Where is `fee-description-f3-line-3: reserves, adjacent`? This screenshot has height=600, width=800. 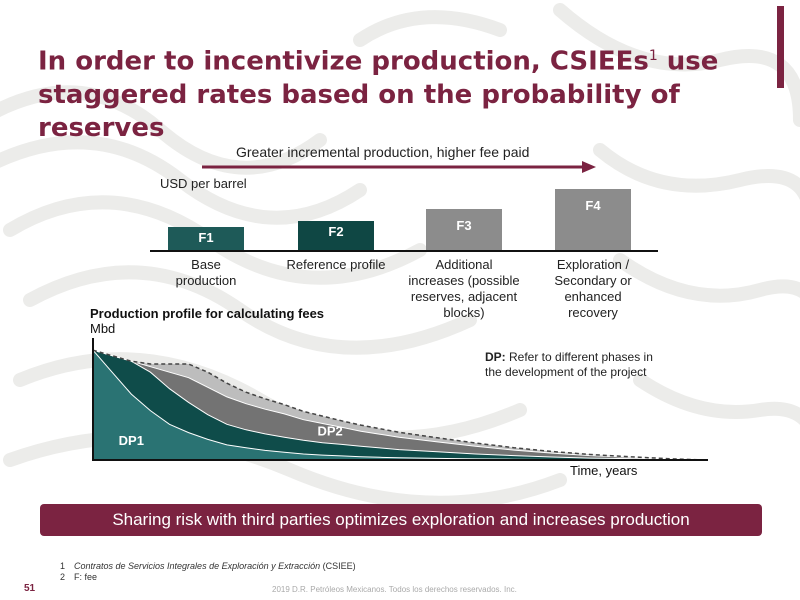 fee-description-f3-line-3: reserves, adjacent is located at coordinates (464, 296).